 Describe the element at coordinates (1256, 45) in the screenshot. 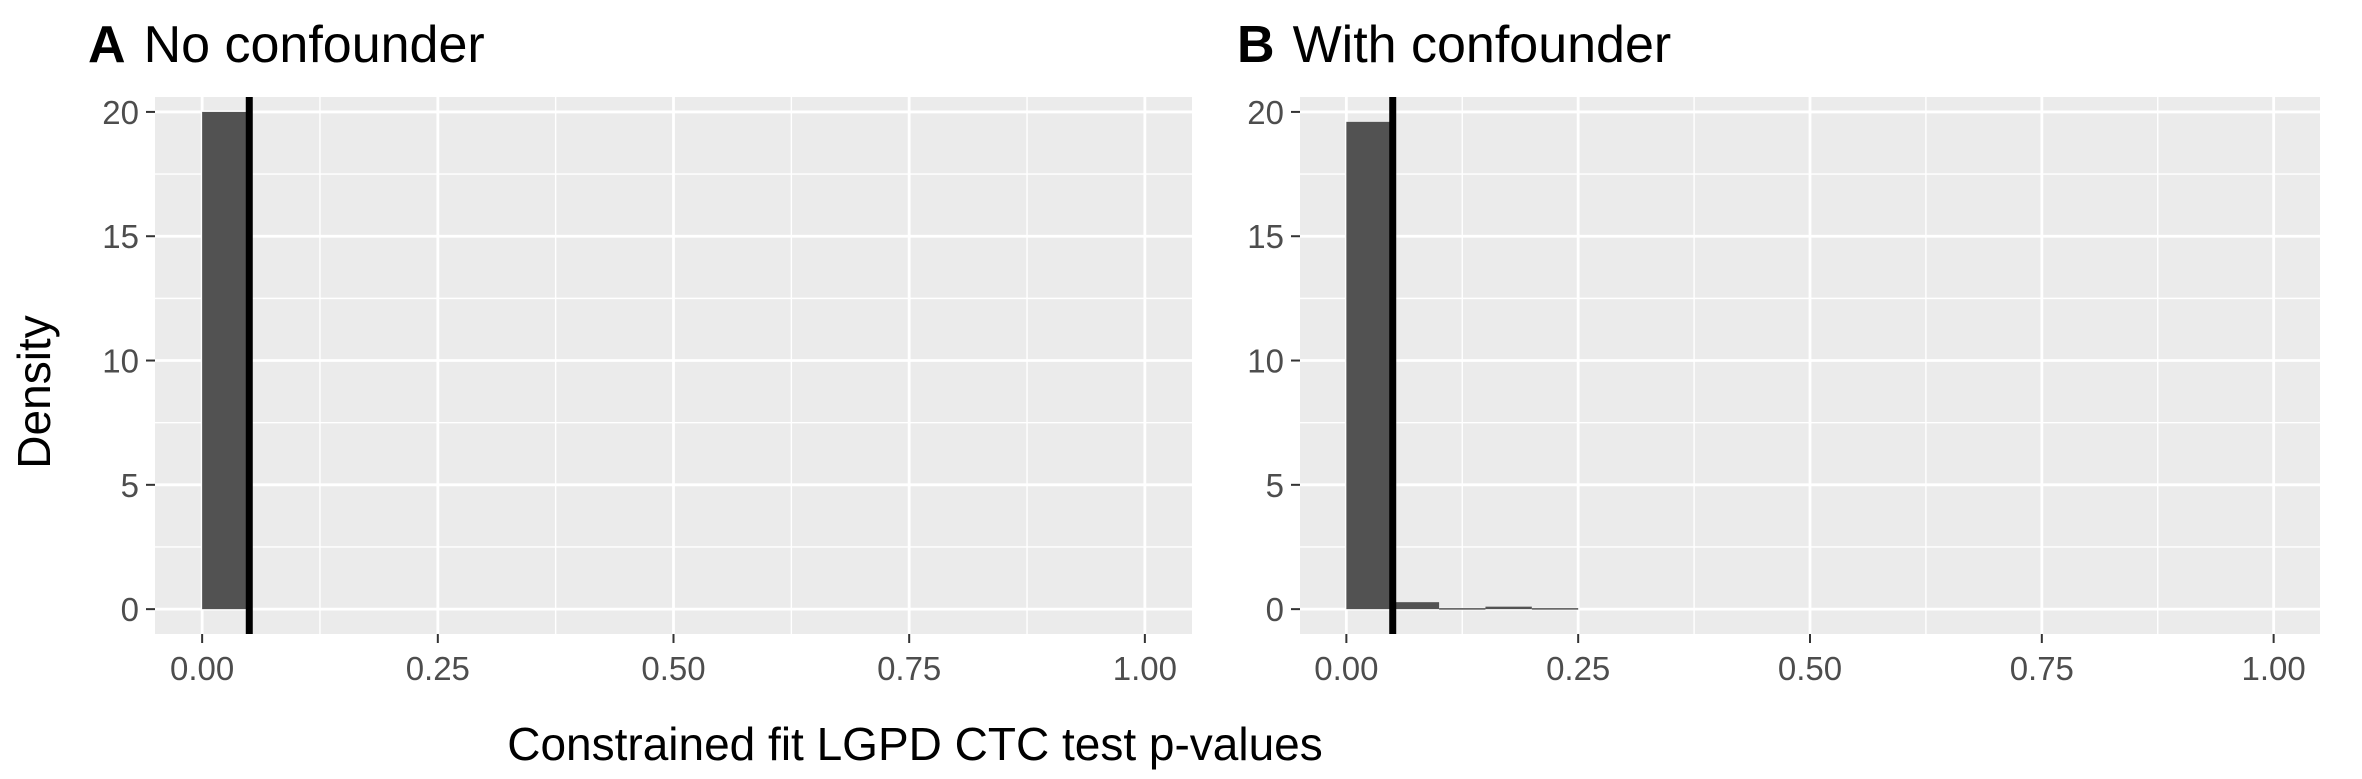

I see `panel-tag: B` at that location.